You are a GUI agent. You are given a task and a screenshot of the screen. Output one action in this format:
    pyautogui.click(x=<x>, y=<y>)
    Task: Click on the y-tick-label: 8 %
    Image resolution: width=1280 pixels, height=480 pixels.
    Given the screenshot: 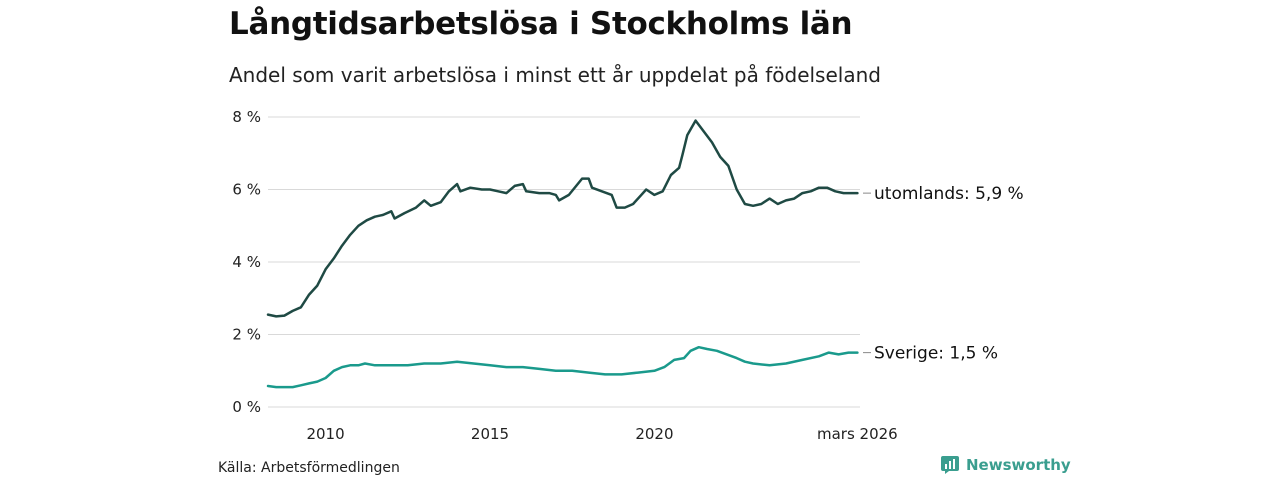 What is the action you would take?
    pyautogui.click(x=246, y=117)
    